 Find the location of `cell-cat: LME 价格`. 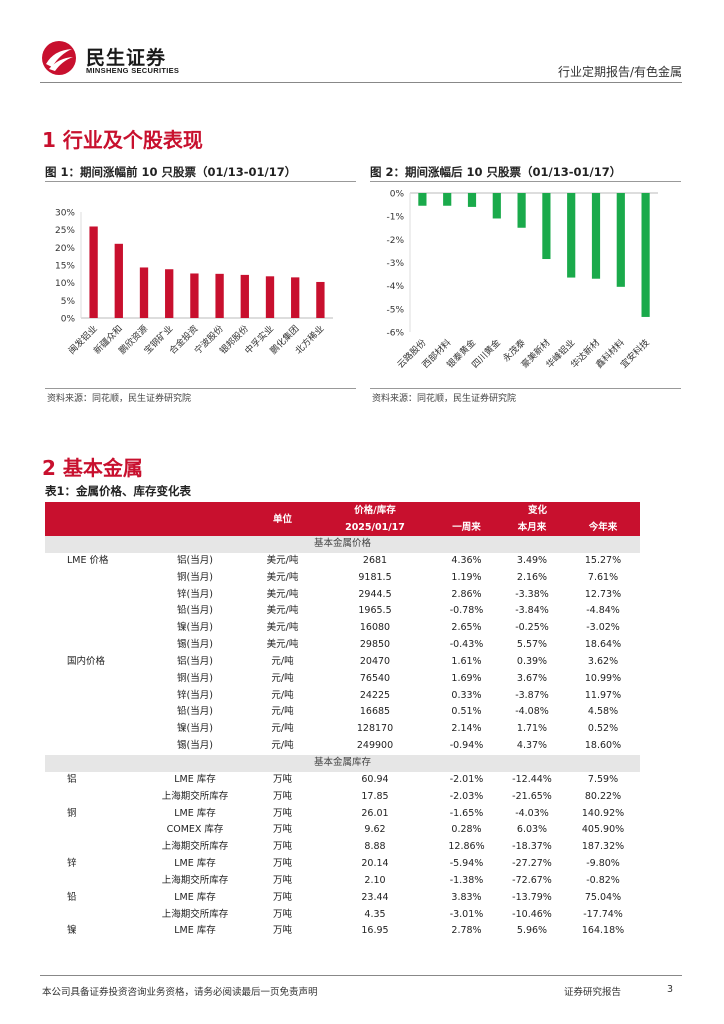

cell-cat: LME 价格 is located at coordinates (88, 560).